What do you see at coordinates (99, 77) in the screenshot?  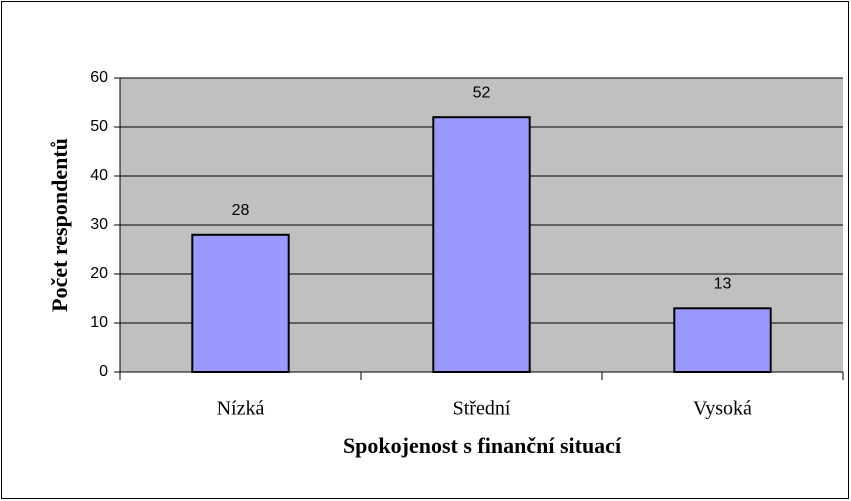 I see `y-tick-label: 60` at bounding box center [99, 77].